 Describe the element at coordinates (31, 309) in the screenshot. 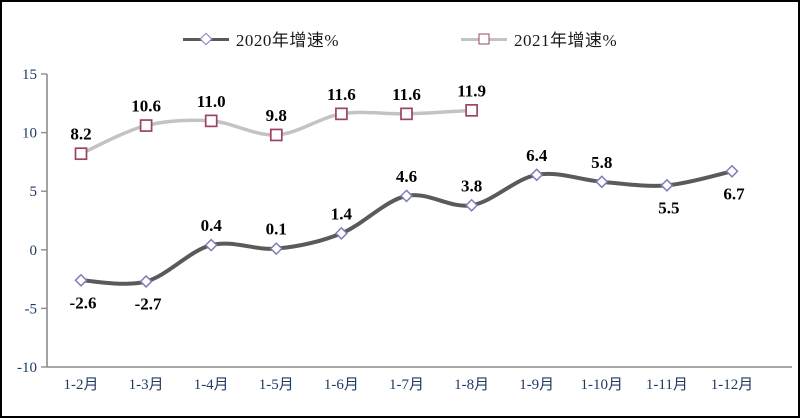

I see `y-tick-label: -5` at that location.